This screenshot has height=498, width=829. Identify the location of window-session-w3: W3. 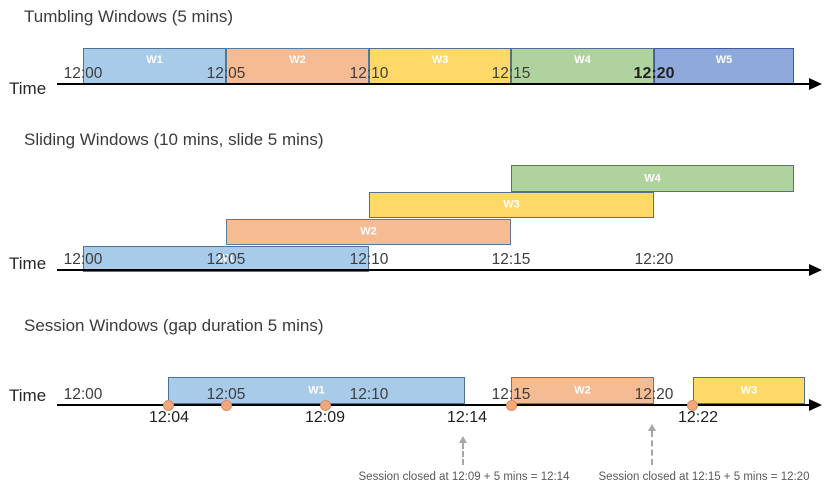
(749, 390).